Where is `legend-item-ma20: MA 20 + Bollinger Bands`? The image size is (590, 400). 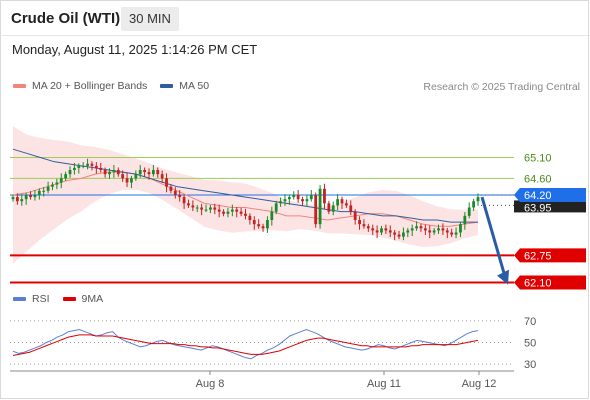 legend-item-ma20: MA 20 + Bollinger Bands is located at coordinates (80, 86).